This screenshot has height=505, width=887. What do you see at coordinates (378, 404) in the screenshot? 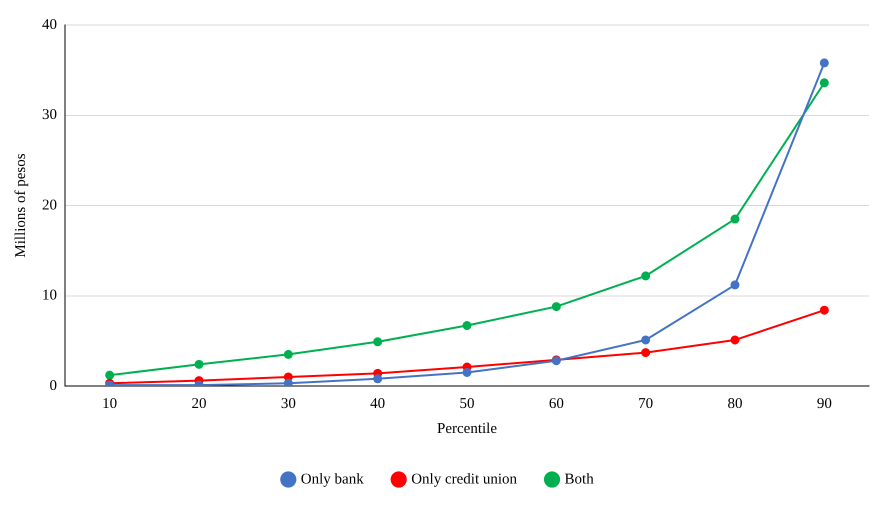
I see `x-tick-label: 40` at bounding box center [378, 404].